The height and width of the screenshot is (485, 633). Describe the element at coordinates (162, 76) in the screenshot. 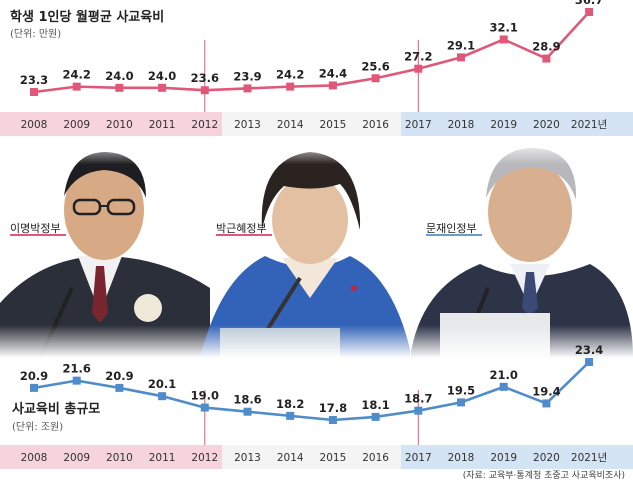

I see `data-label: 24.0` at that location.